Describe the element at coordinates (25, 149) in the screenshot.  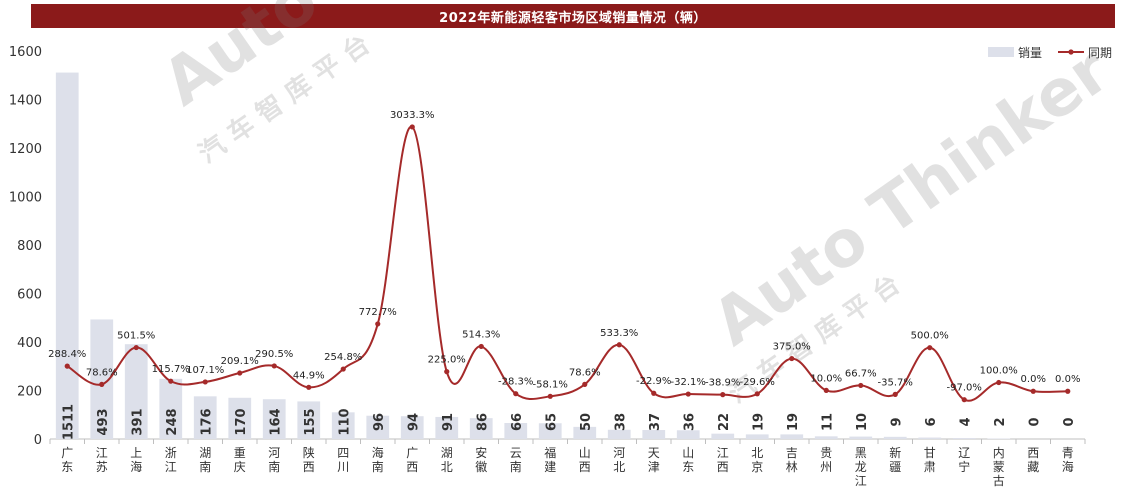
I see `y-tick-label: 1200` at that location.